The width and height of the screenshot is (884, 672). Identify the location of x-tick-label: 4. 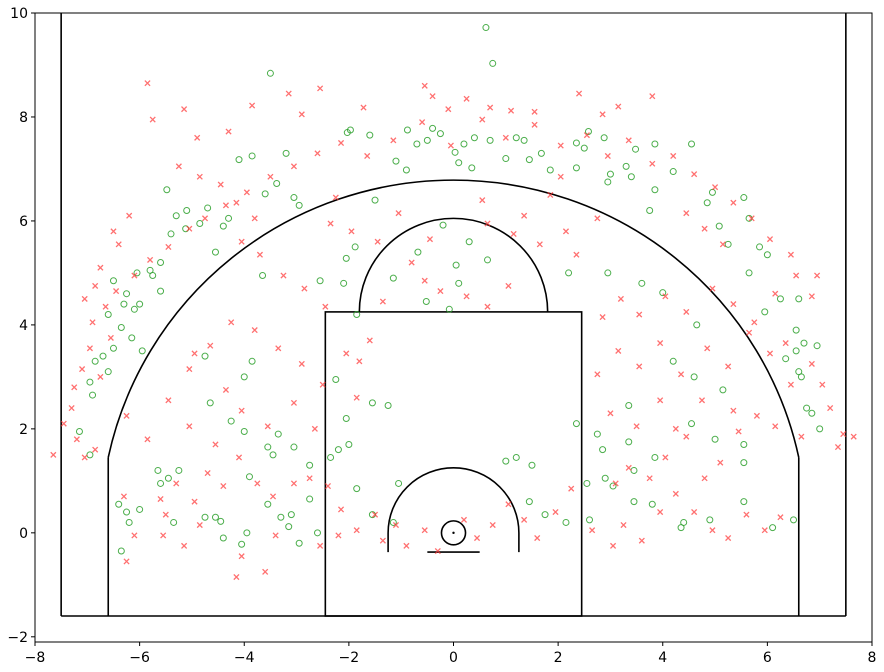
(662, 658).